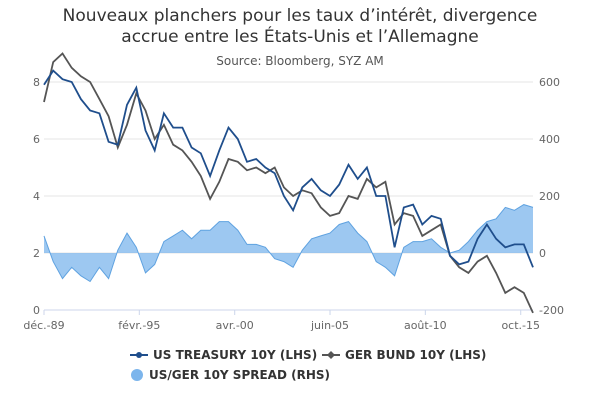 The image size is (600, 400). Describe the element at coordinates (43, 325) in the screenshot. I see `x-tick-label: déc.-89` at that location.